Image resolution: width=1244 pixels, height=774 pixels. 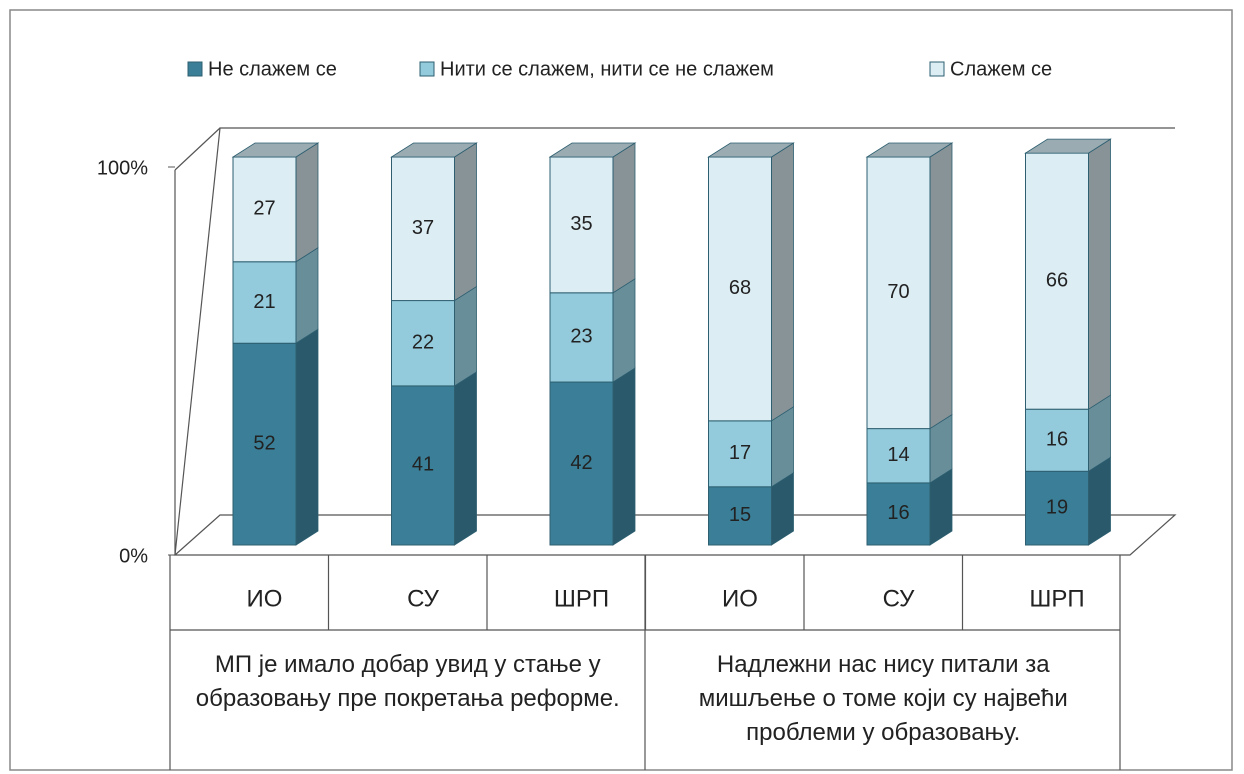 I want to click on data-label: 35, so click(x=581, y=224).